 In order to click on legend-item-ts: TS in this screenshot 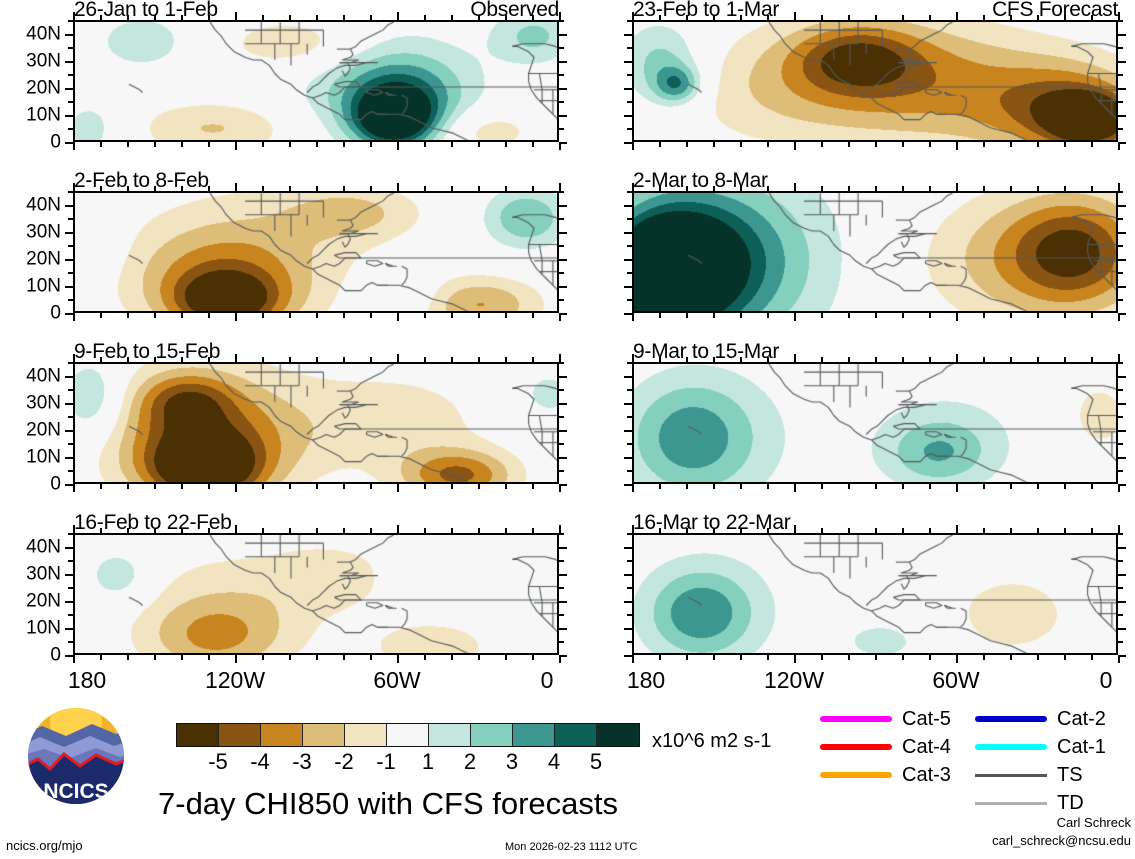, I will do `click(1040, 775)`.